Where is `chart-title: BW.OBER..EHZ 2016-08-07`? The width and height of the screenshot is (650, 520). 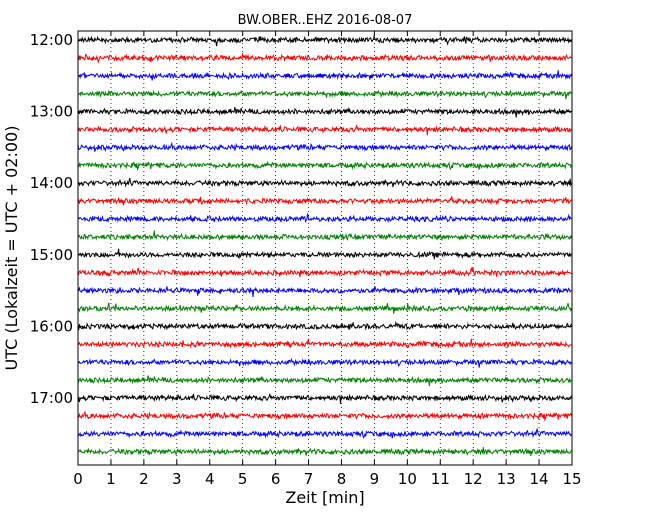
chart-title: BW.OBER..EHZ 2016-08-07 is located at coordinates (325, 20).